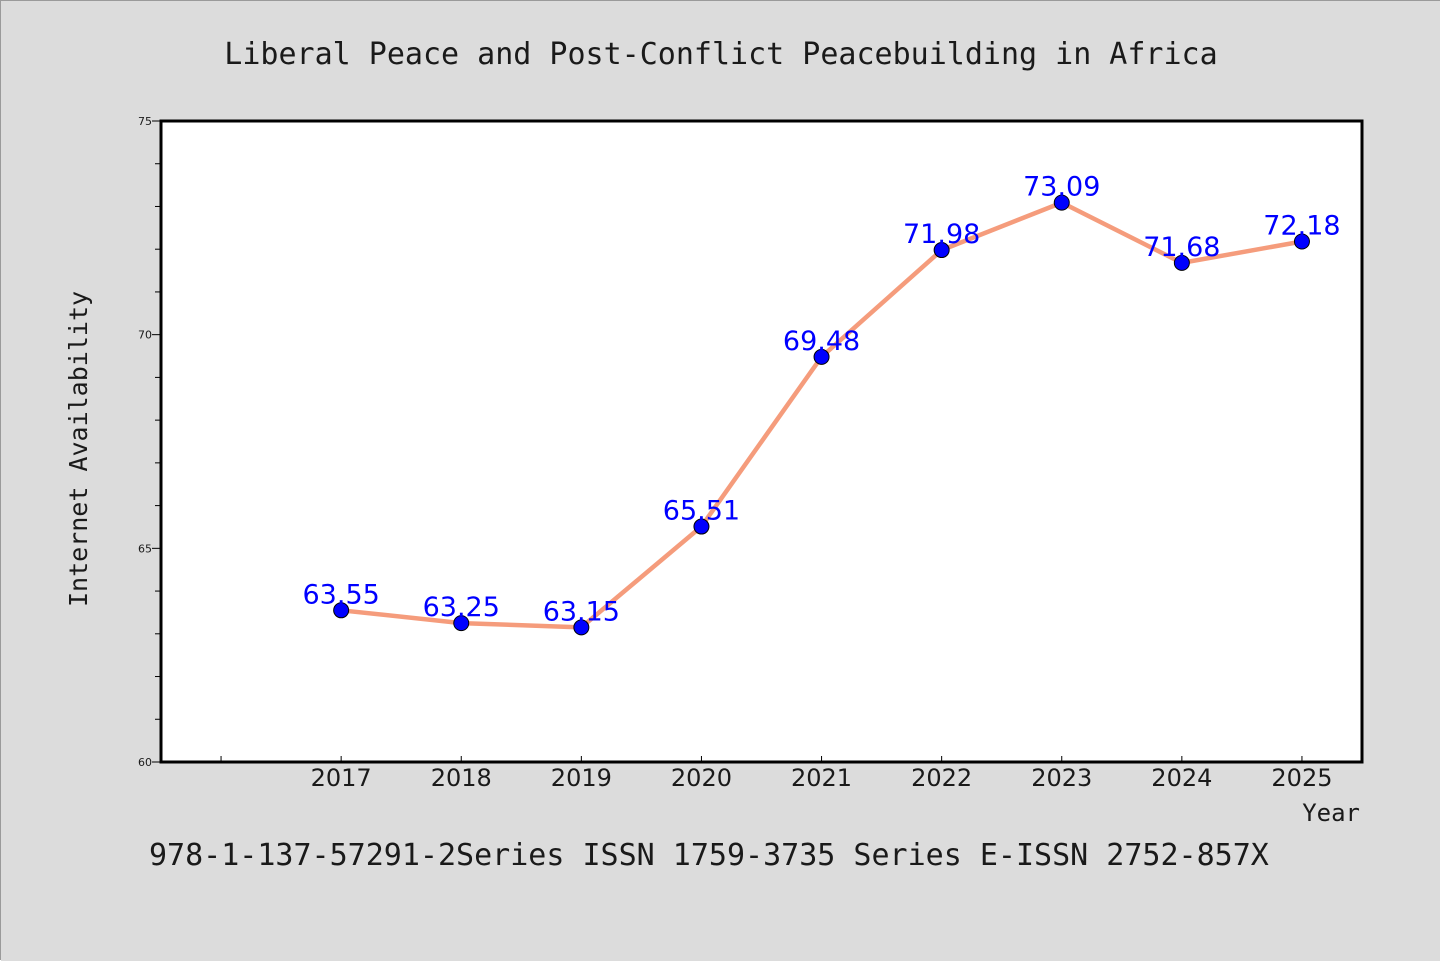 The width and height of the screenshot is (1440, 961). What do you see at coordinates (701, 778) in the screenshot?
I see `x-tick-label: 2020` at bounding box center [701, 778].